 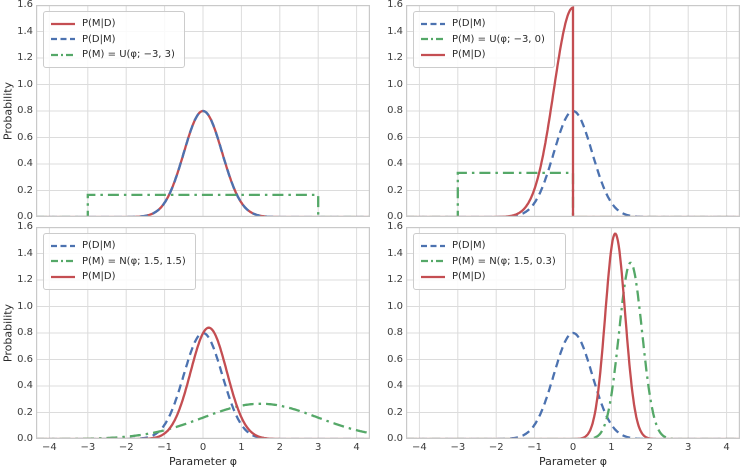 I want to click on legend-item: P(M) = N(φ; 1.5, 1.5), so click(x=118, y=262).